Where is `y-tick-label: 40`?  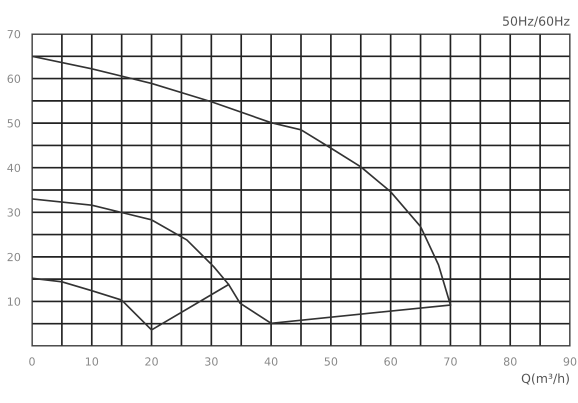
y-tick-label: 40 is located at coordinates (13, 168).